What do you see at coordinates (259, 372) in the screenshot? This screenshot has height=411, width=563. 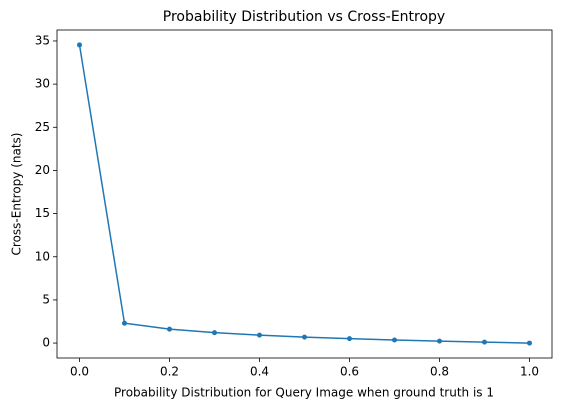 I see `x-tick-label: 0.4` at bounding box center [259, 372].